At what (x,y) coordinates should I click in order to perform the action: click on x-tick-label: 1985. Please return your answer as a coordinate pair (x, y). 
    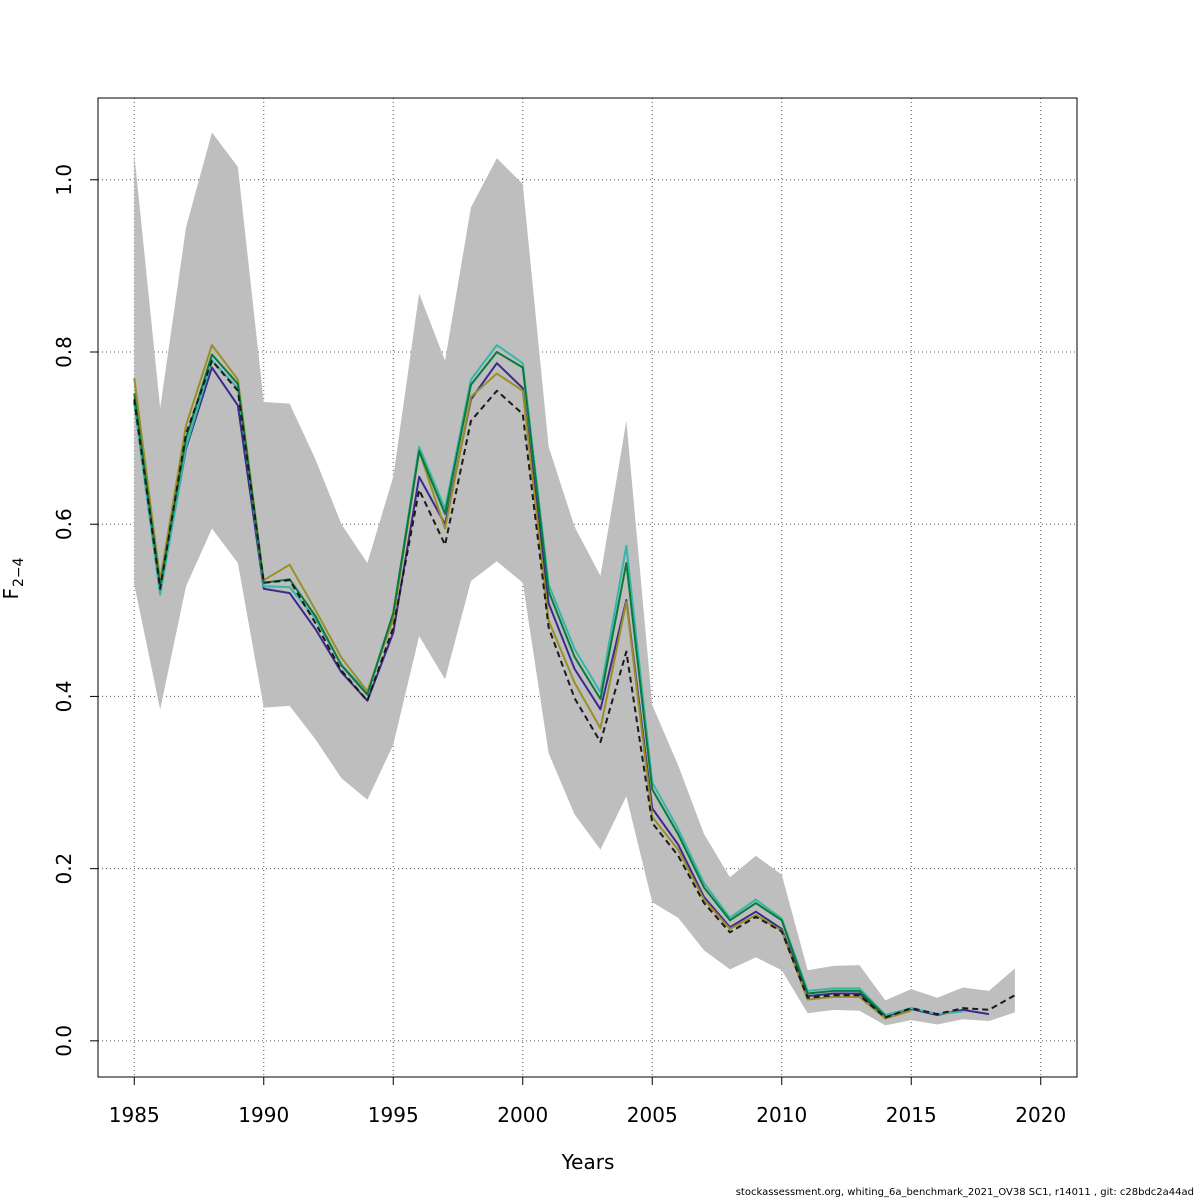
    Looking at the image, I should click on (134, 1115).